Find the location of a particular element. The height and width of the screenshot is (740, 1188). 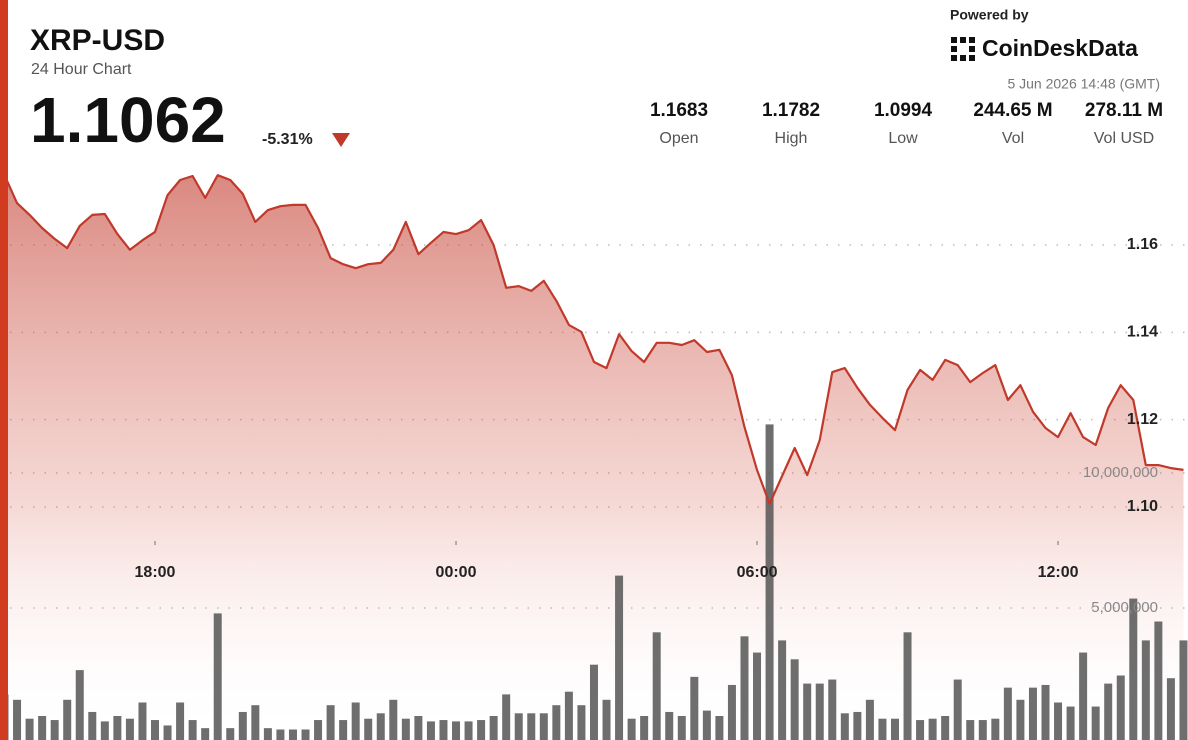

brand: CoinDeskData is located at coordinates (1060, 48).